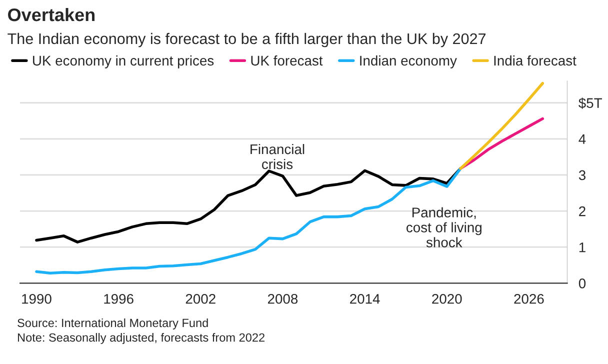  Describe the element at coordinates (201, 299) in the screenshot. I see `x-tick-label: 2002` at that location.